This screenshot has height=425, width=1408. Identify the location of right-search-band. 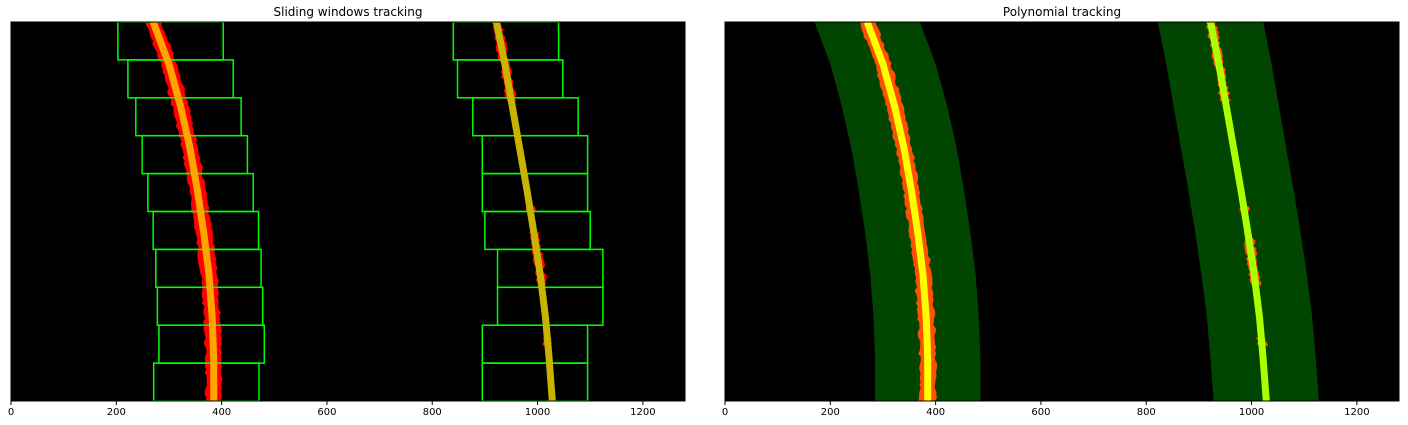
(1238, 211).